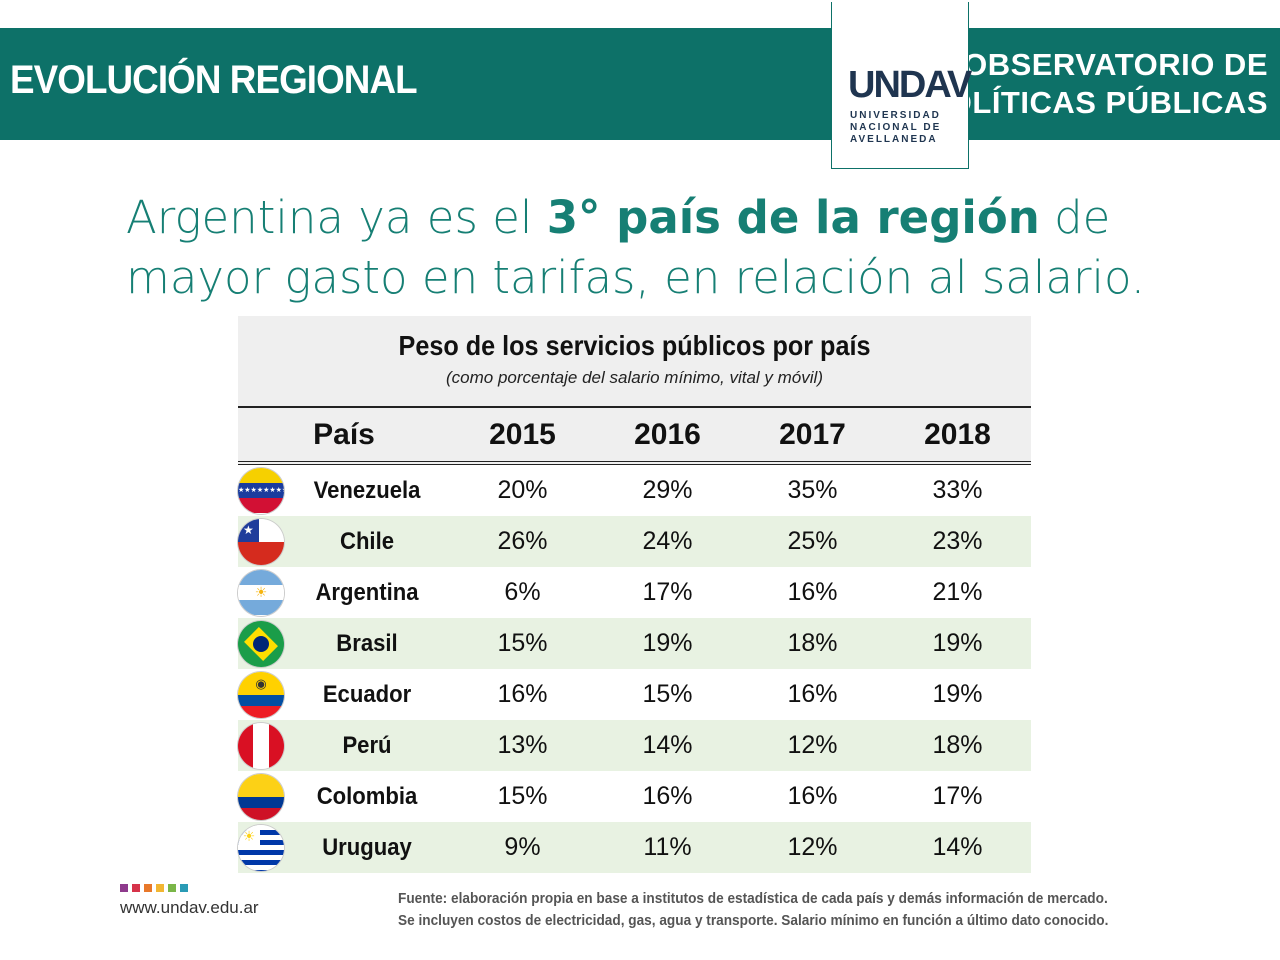 This screenshot has width=1280, height=960. What do you see at coordinates (261, 643) in the screenshot?
I see `brasil-flag-icon` at bounding box center [261, 643].